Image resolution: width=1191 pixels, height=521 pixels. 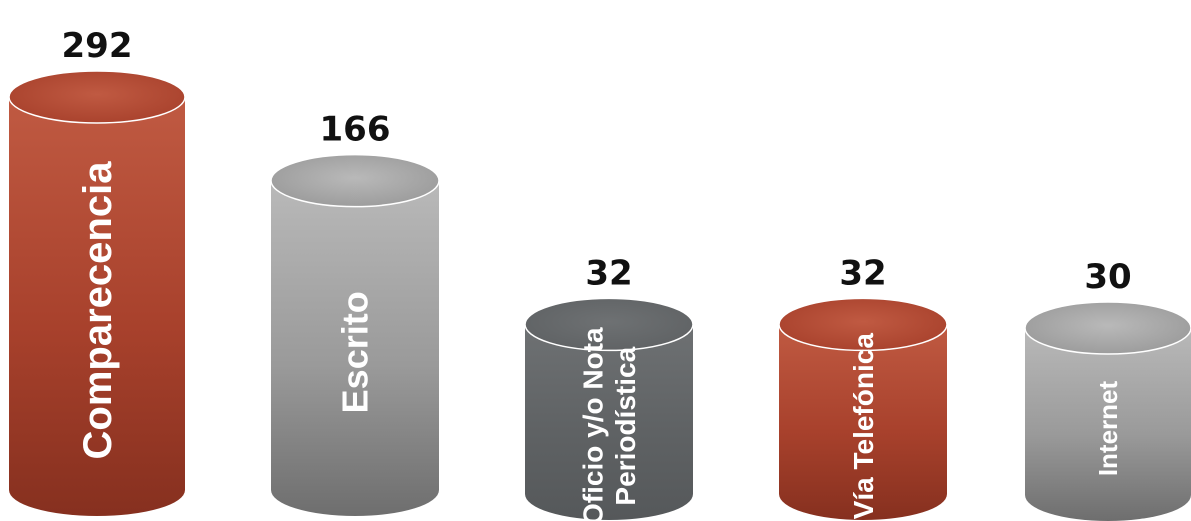 What do you see at coordinates (1107, 277) in the screenshot?
I see `value-label: 30` at bounding box center [1107, 277].